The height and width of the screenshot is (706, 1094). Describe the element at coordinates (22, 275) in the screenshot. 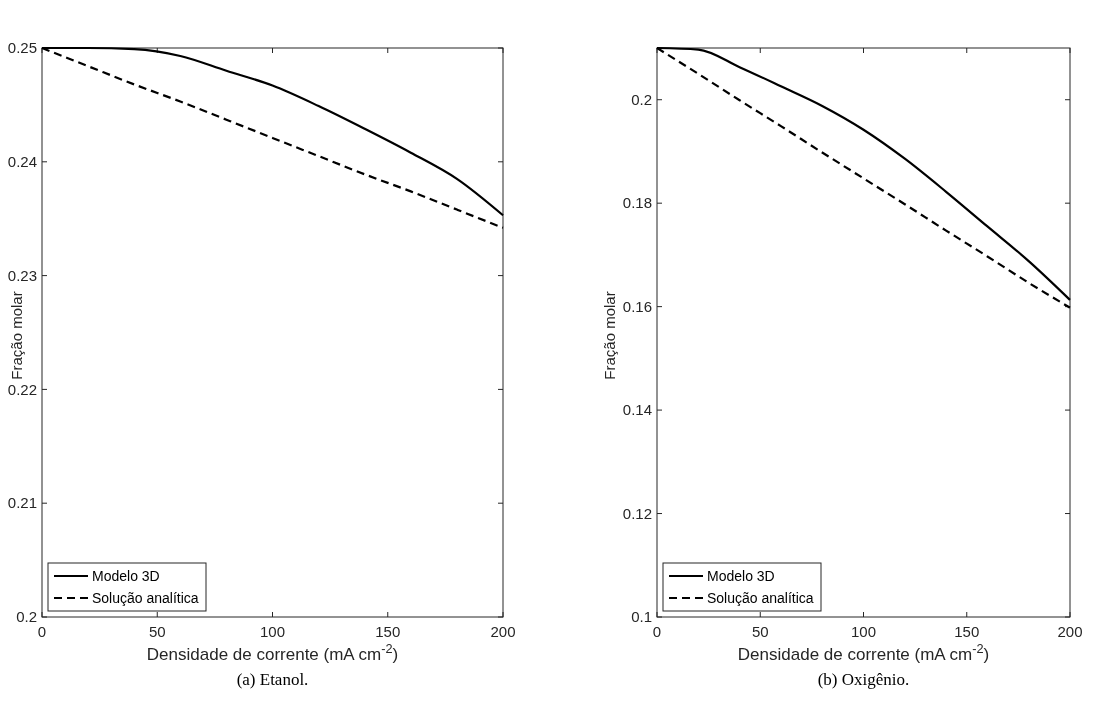

I see `y-tick-label: 0.23` at that location.